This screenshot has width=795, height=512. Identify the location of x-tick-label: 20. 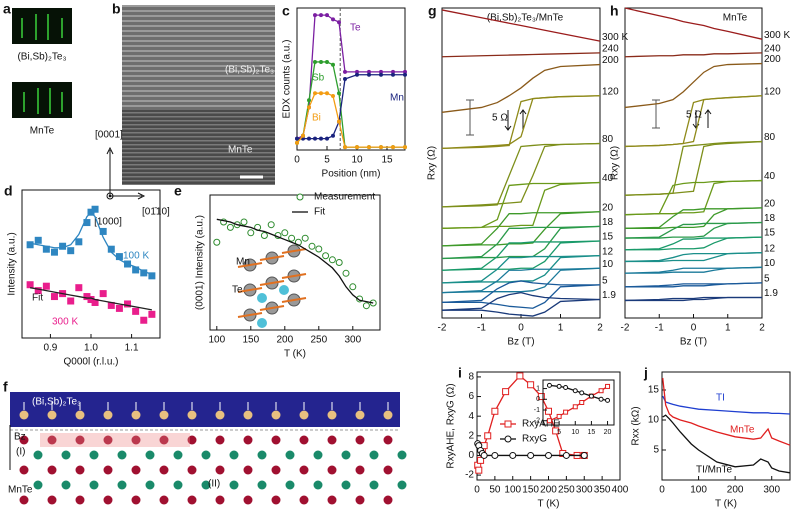
(608, 432).